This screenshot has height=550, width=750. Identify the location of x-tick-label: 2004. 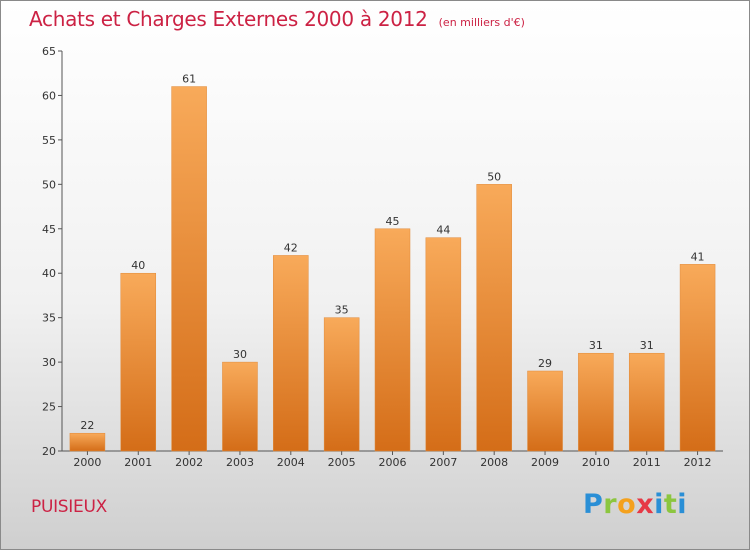
(291, 462).